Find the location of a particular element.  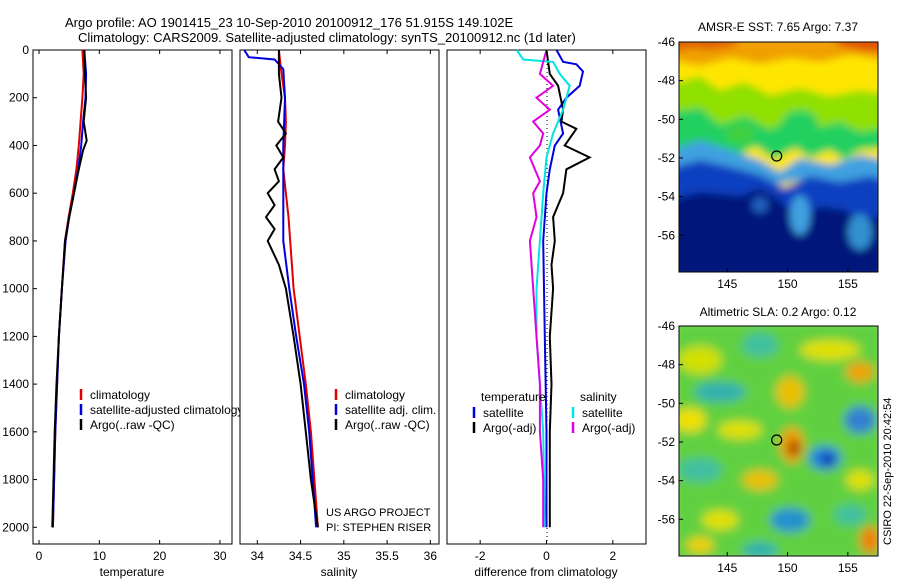

temperature-ytick-label: 1800 is located at coordinates (15, 480).